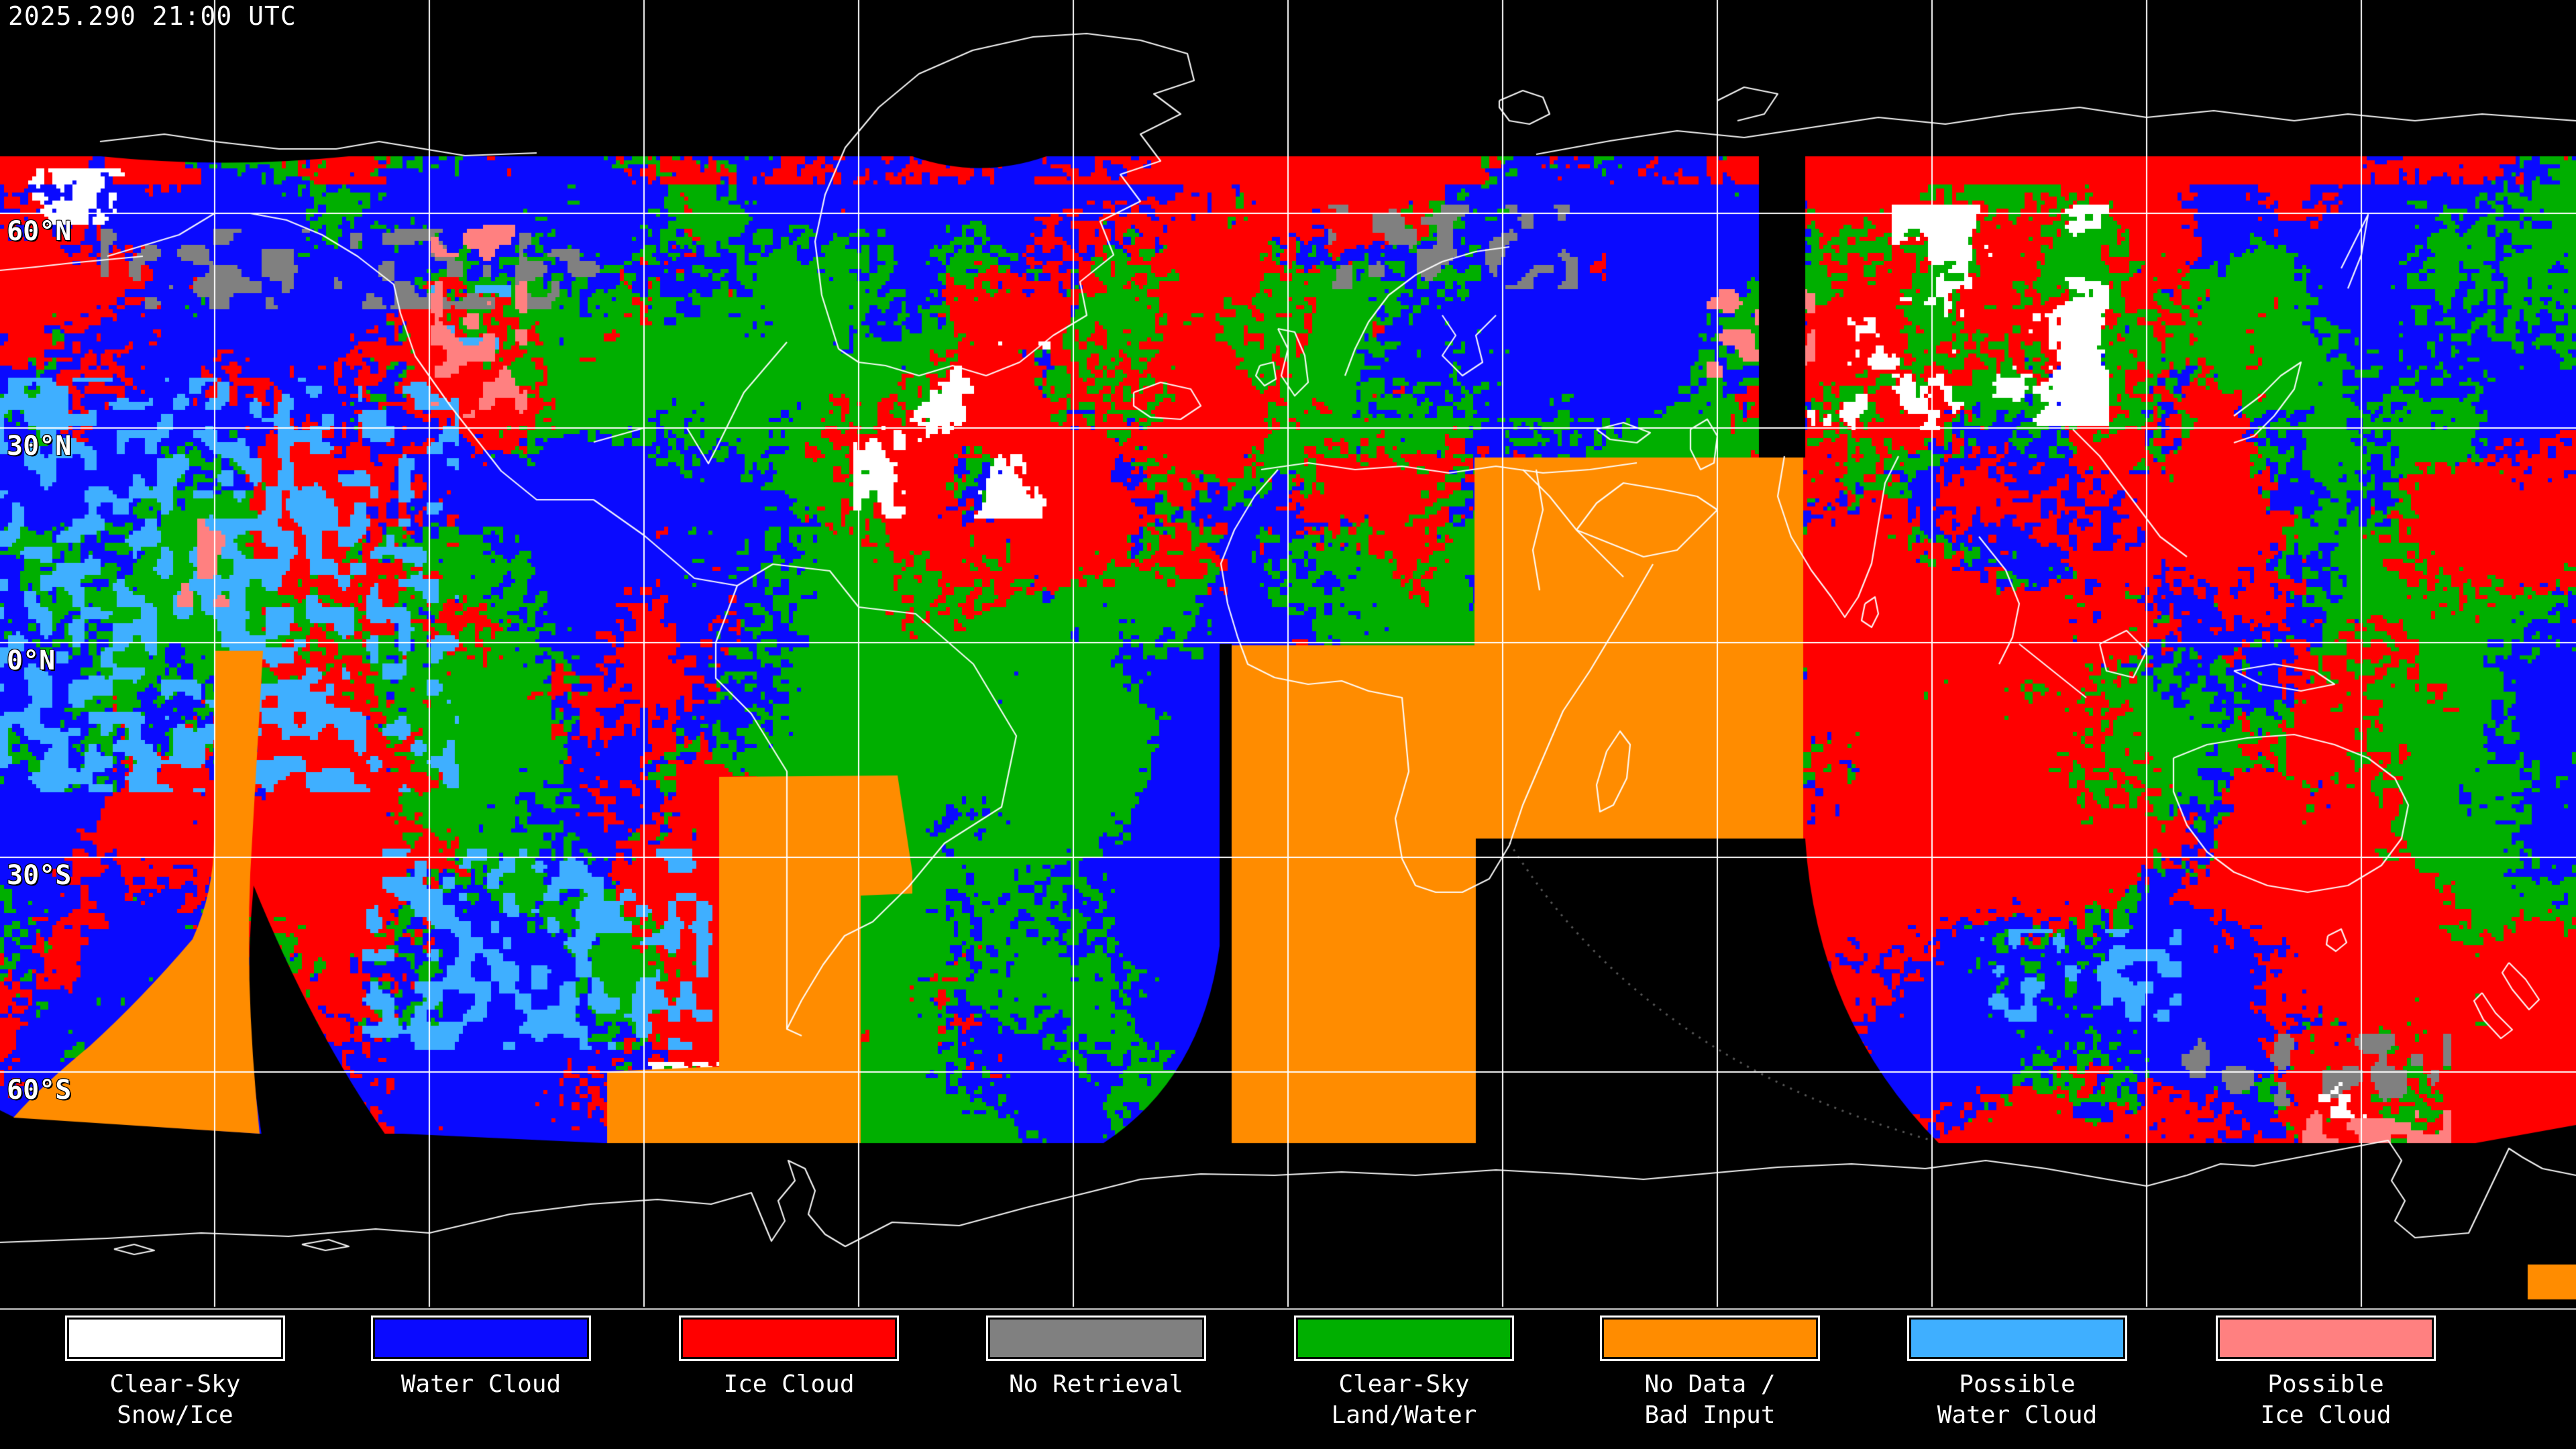 This screenshot has height=1449, width=2576. Describe the element at coordinates (2326, 1400) in the screenshot. I see `legend-label-7: Possible Ice Cloud` at that location.